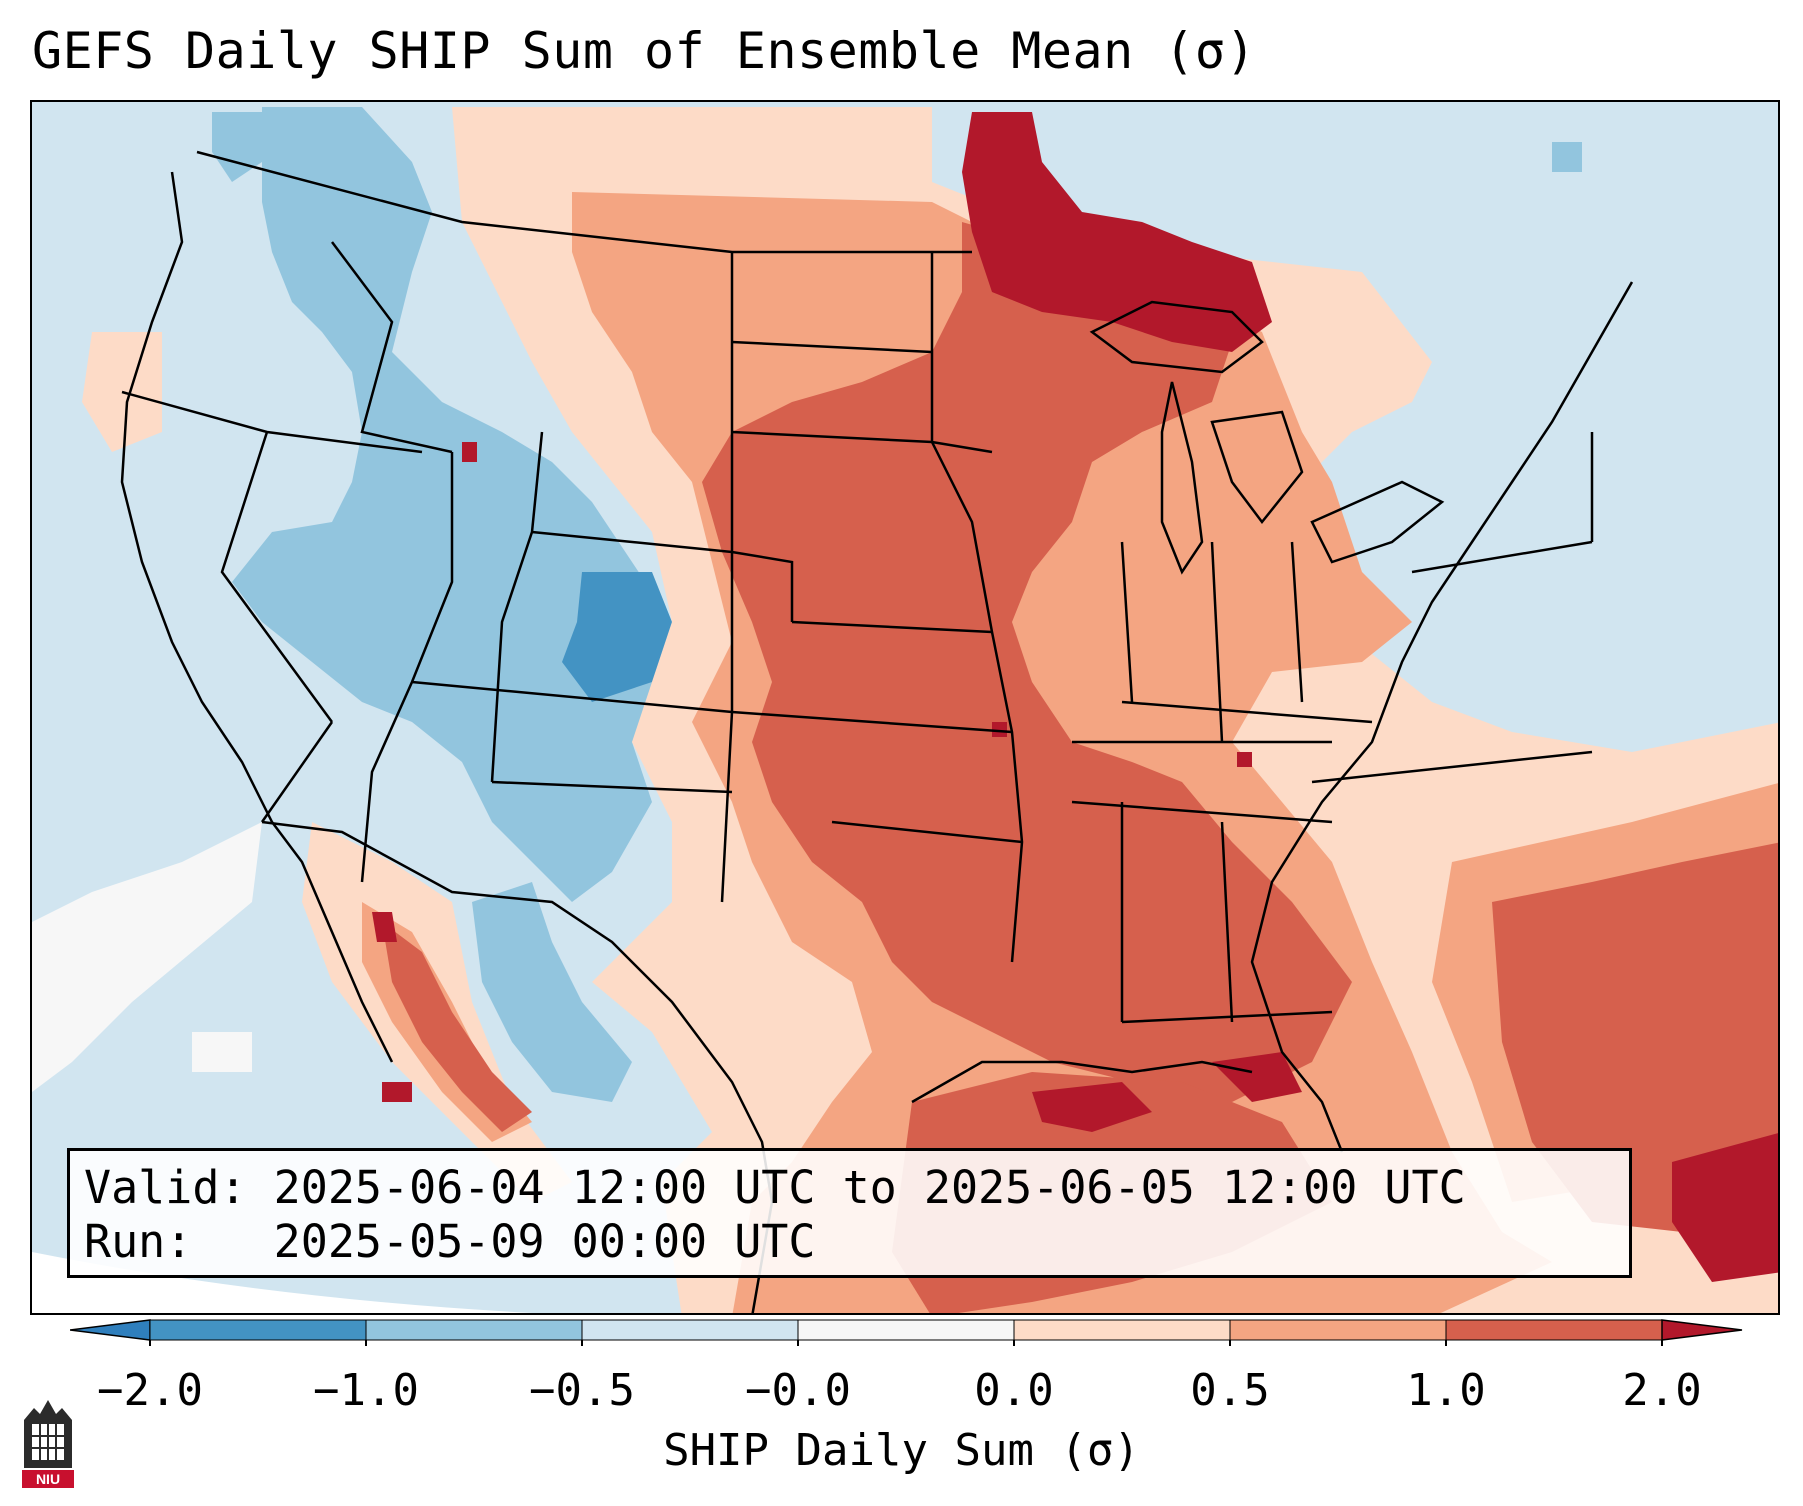 This screenshot has width=1803, height=1506. I want to click on colorbar-tick-label: 0.5, so click(1230, 1390).